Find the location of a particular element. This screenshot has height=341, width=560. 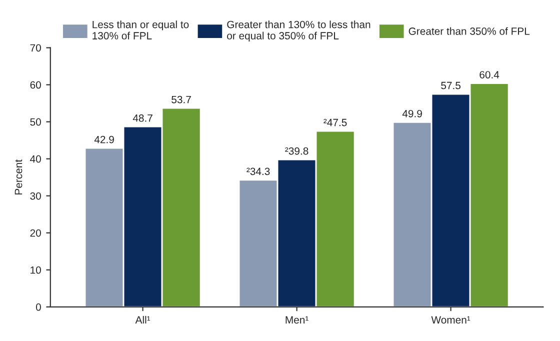

x-tick-label: All¹ is located at coordinates (142, 320).